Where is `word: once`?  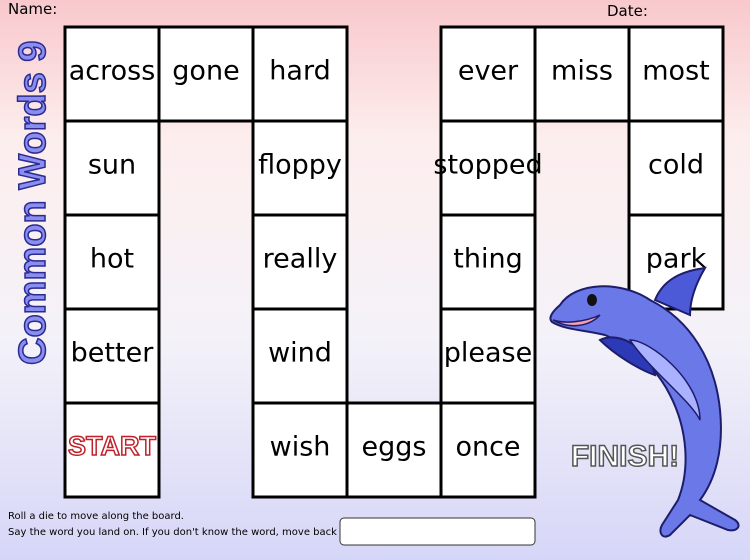 word: once is located at coordinates (487, 447).